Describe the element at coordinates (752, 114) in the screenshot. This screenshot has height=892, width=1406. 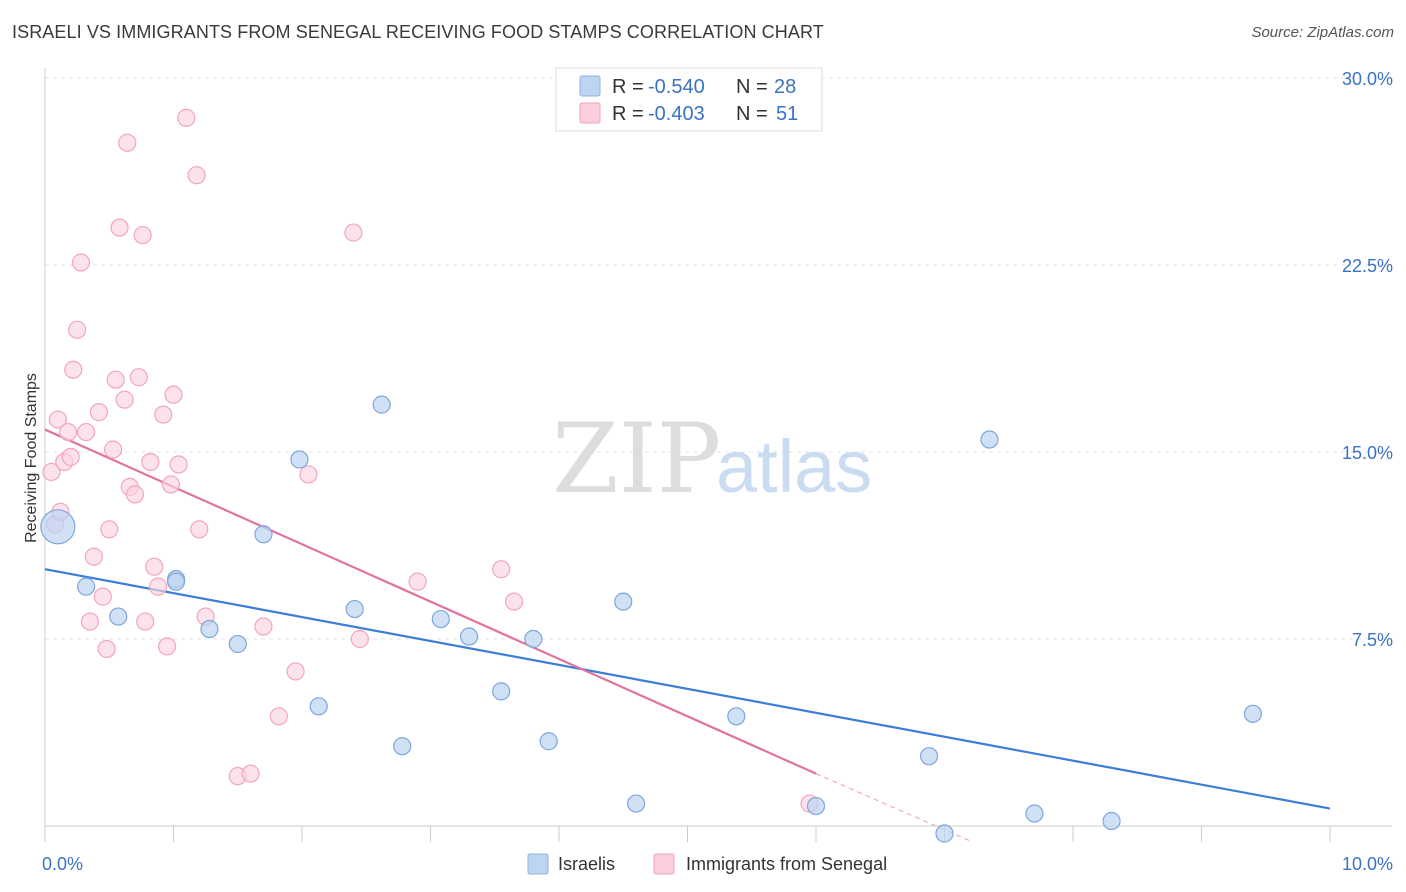
I see `legend-n-label-2: N =` at that location.